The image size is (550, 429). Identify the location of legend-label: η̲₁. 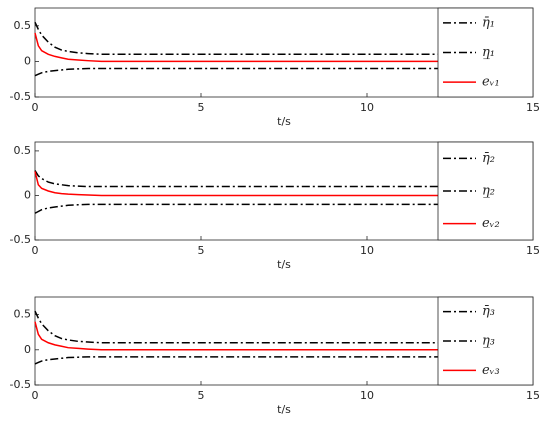
(488, 52).